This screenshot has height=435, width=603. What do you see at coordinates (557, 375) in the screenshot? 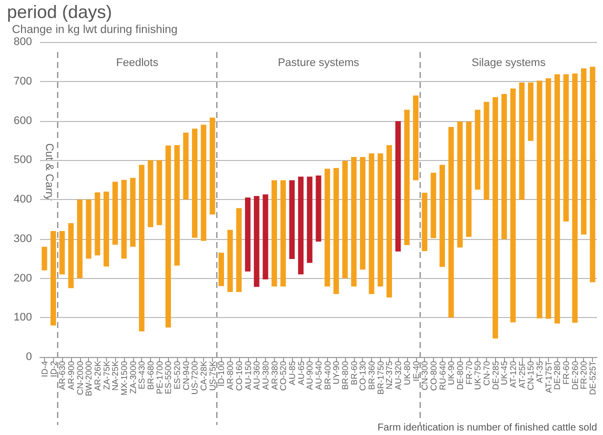
I see `x-tick-label: DE-280` at bounding box center [557, 375].